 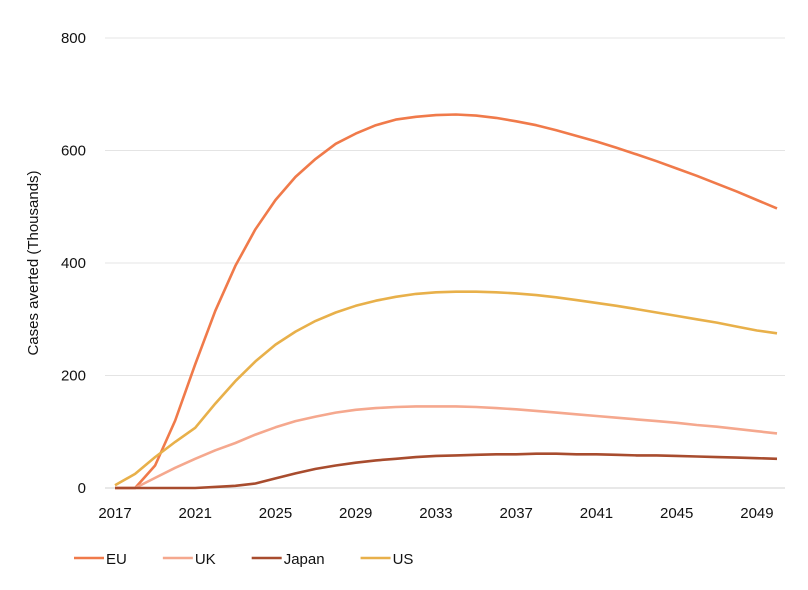 What do you see at coordinates (446, 447) in the screenshot?
I see `series-line-uk` at bounding box center [446, 447].